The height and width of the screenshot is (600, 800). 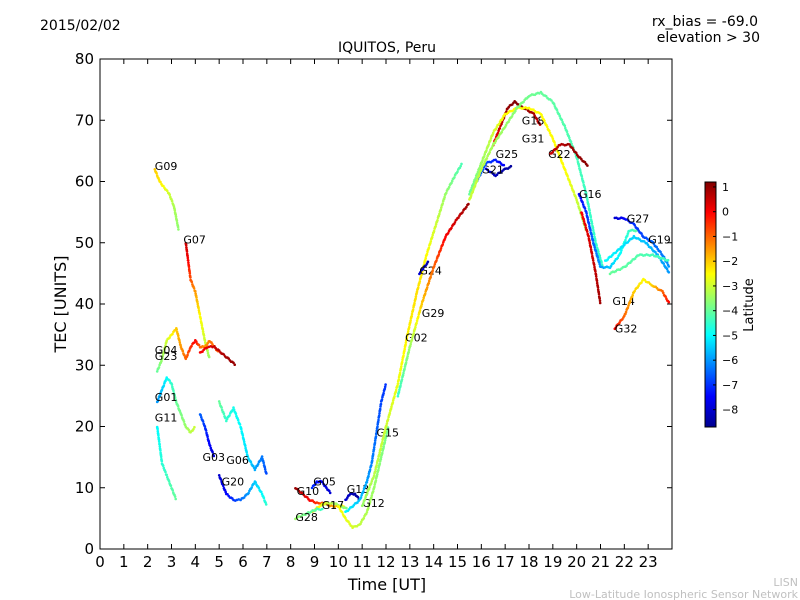 I want to click on y-tick-label: 80, so click(x=84, y=59).